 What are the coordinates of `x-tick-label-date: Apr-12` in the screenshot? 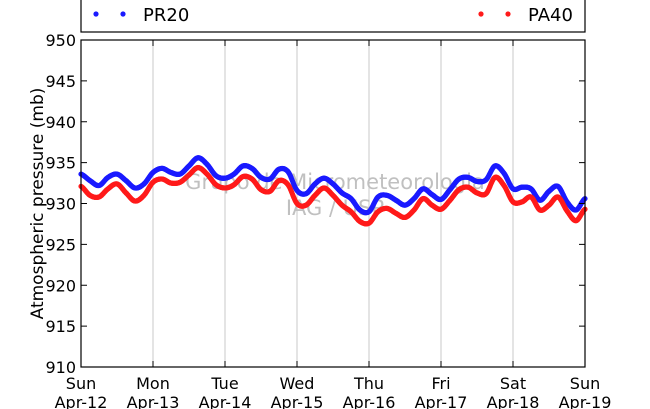 It's located at (81, 401).